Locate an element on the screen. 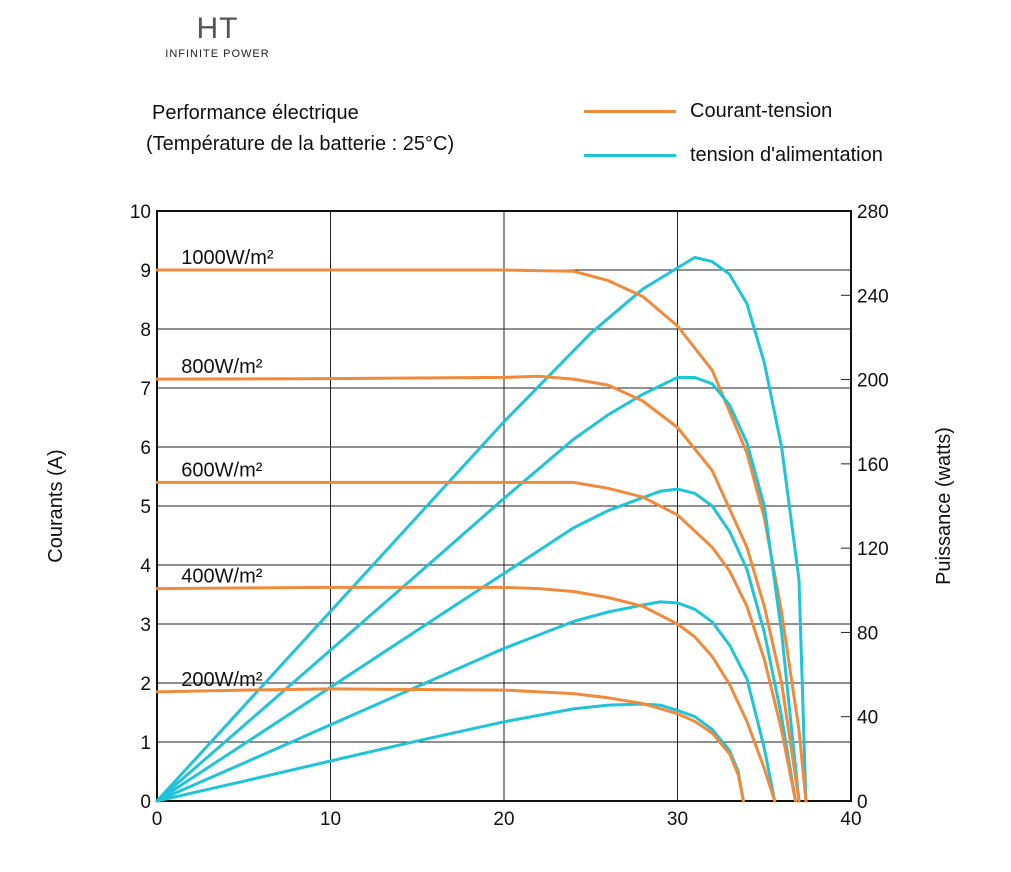  y2-tick-label: 160 is located at coordinates (873, 465).